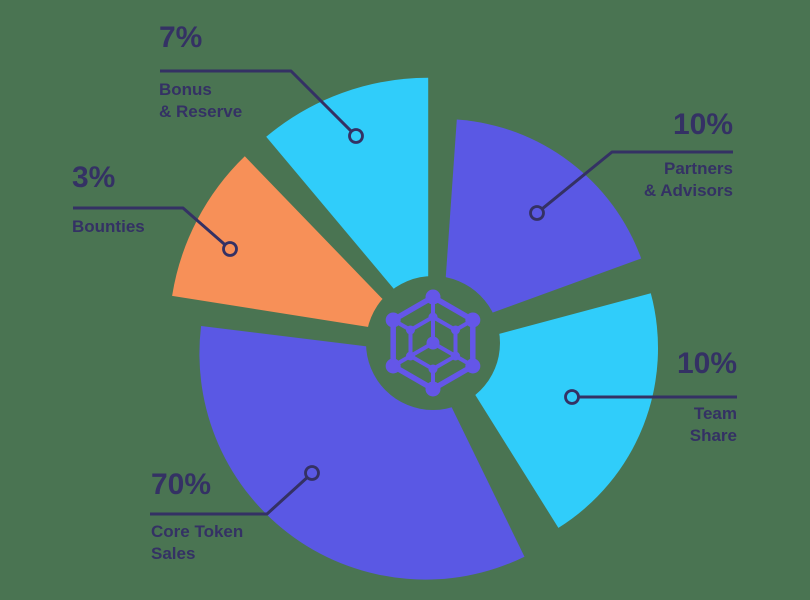 Image resolution: width=810 pixels, height=600 pixels. I want to click on leader-ring-team-share, so click(572, 397).